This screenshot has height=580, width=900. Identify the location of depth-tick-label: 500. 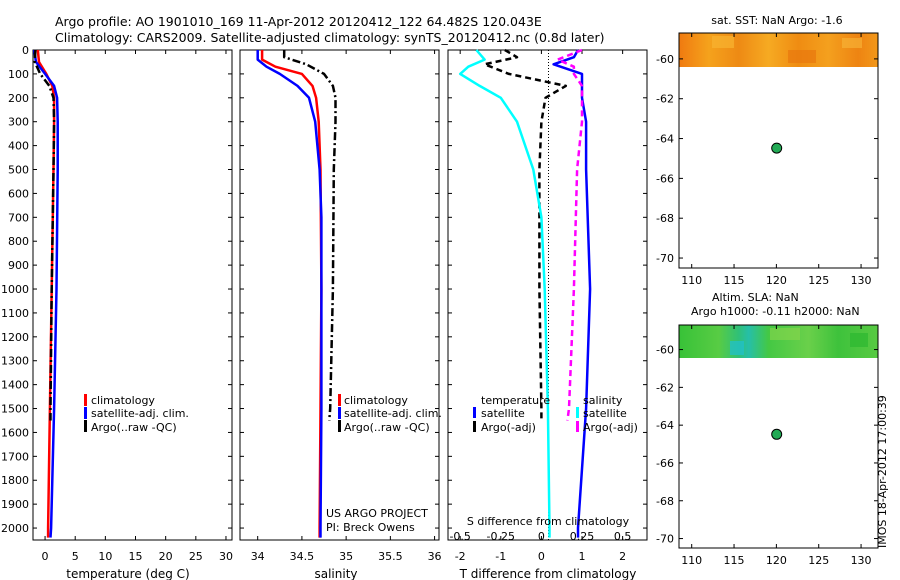
(18, 170).